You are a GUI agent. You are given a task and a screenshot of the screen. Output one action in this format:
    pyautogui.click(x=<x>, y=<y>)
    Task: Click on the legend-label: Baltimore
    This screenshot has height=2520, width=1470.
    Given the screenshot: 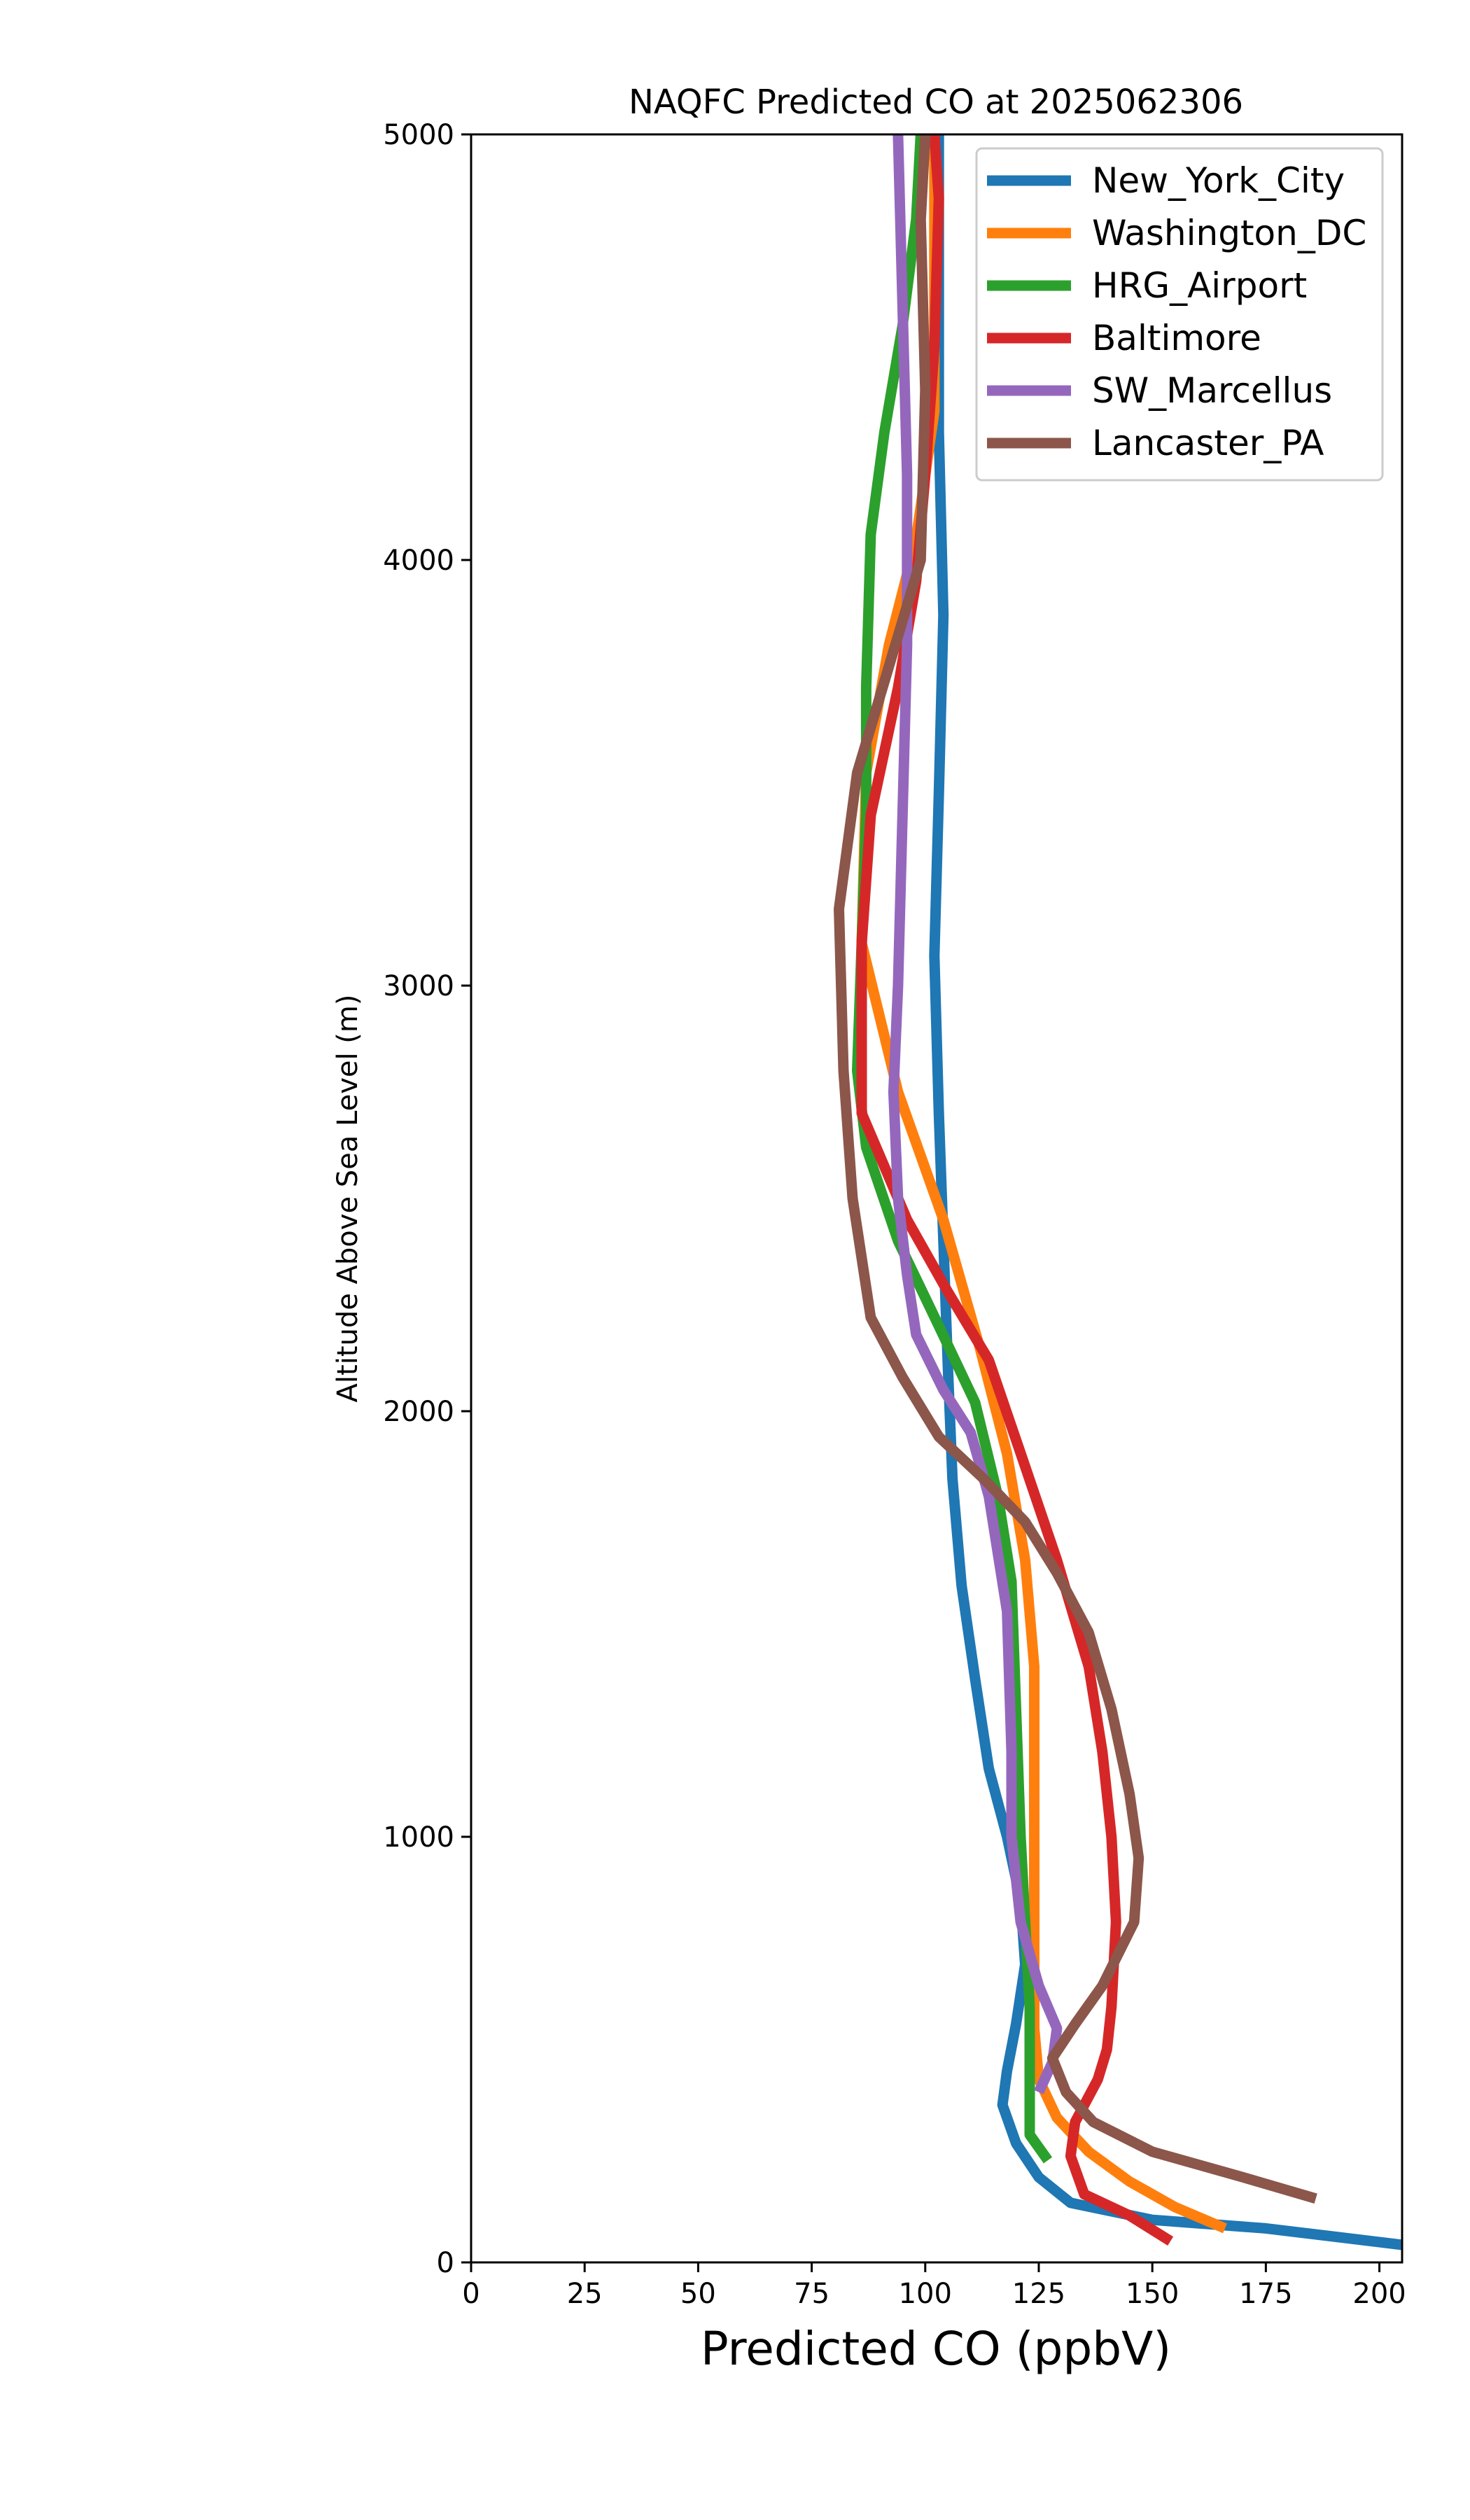 What is the action you would take?
    pyautogui.click(x=1176, y=338)
    